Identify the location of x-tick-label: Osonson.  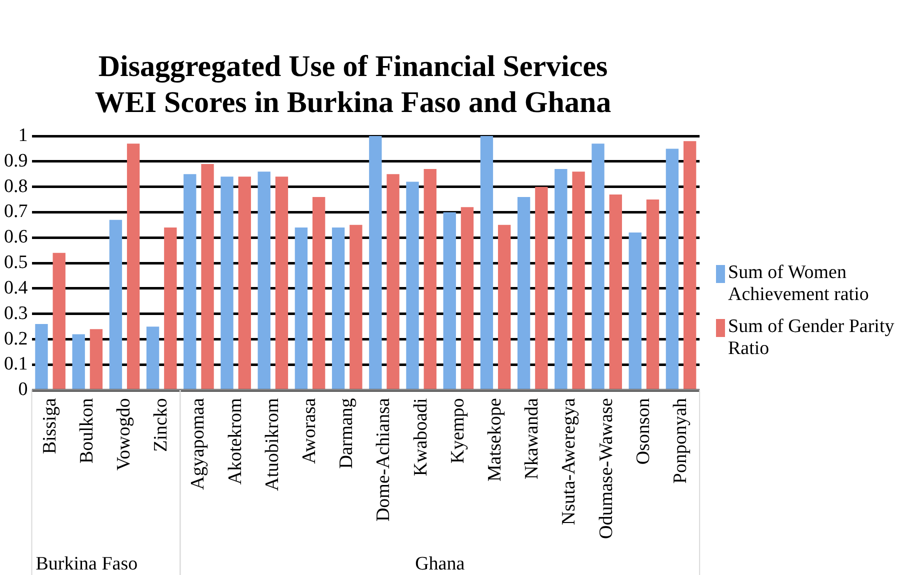
(643, 431).